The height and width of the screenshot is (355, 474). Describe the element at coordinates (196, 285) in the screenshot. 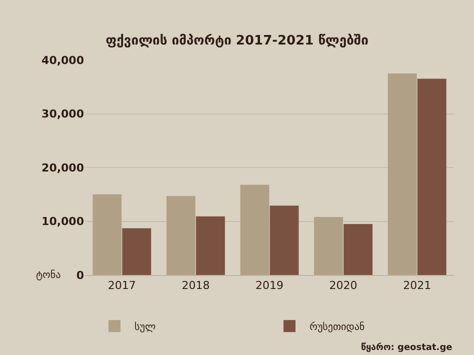

I see `x-tick-label: 2018` at that location.